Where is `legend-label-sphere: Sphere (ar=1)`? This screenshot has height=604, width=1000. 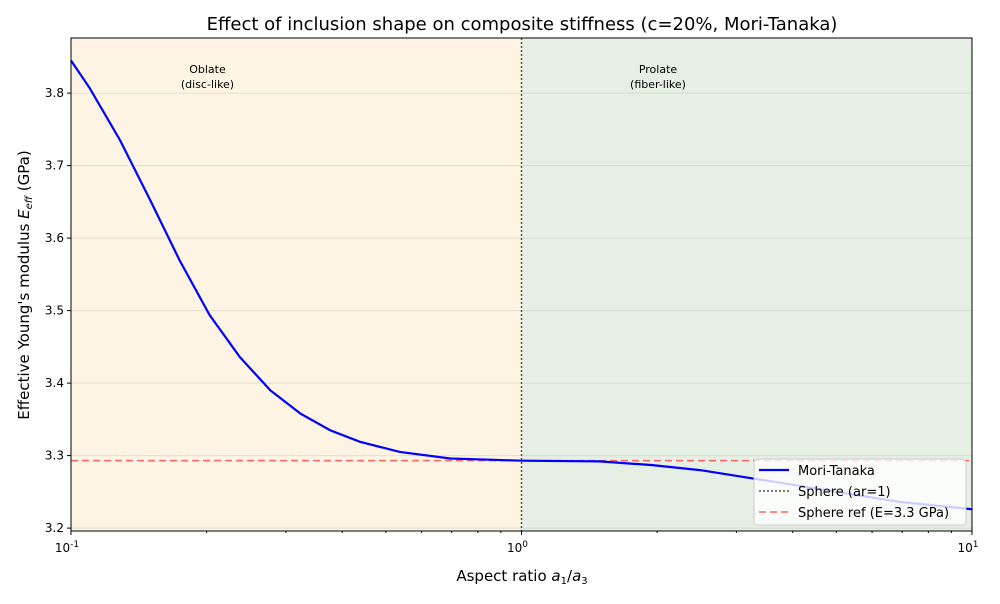
legend-label-sphere: Sphere (ar=1) is located at coordinates (844, 492).